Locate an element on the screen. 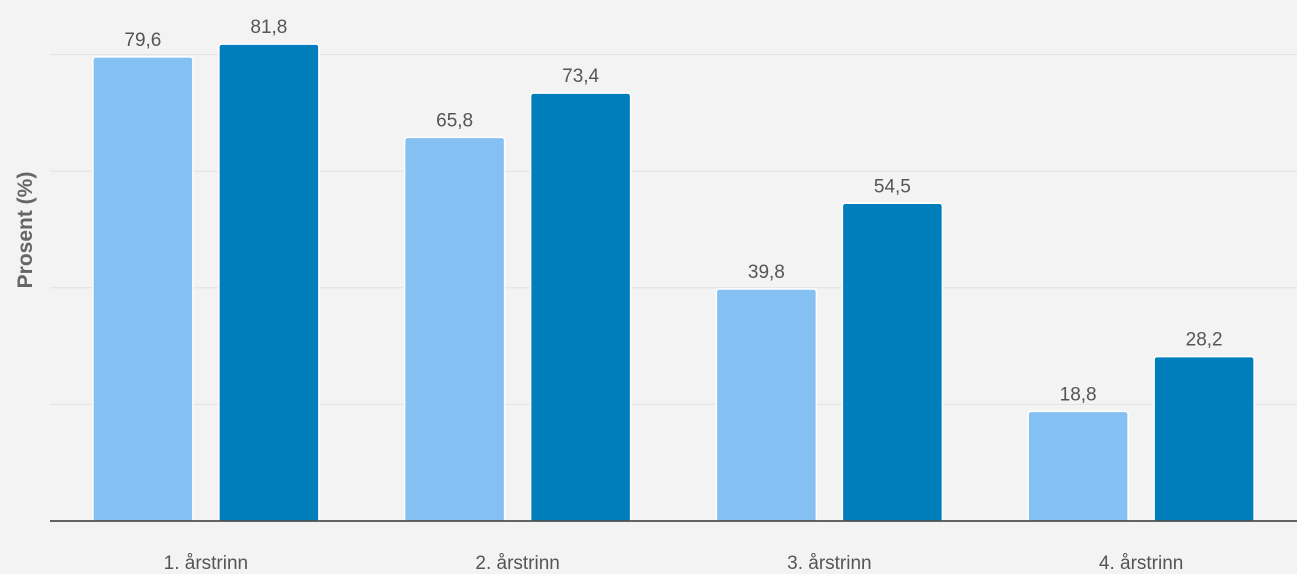 The image size is (1297, 574). y-axis-title: Prosent (%) is located at coordinates (25, 230).